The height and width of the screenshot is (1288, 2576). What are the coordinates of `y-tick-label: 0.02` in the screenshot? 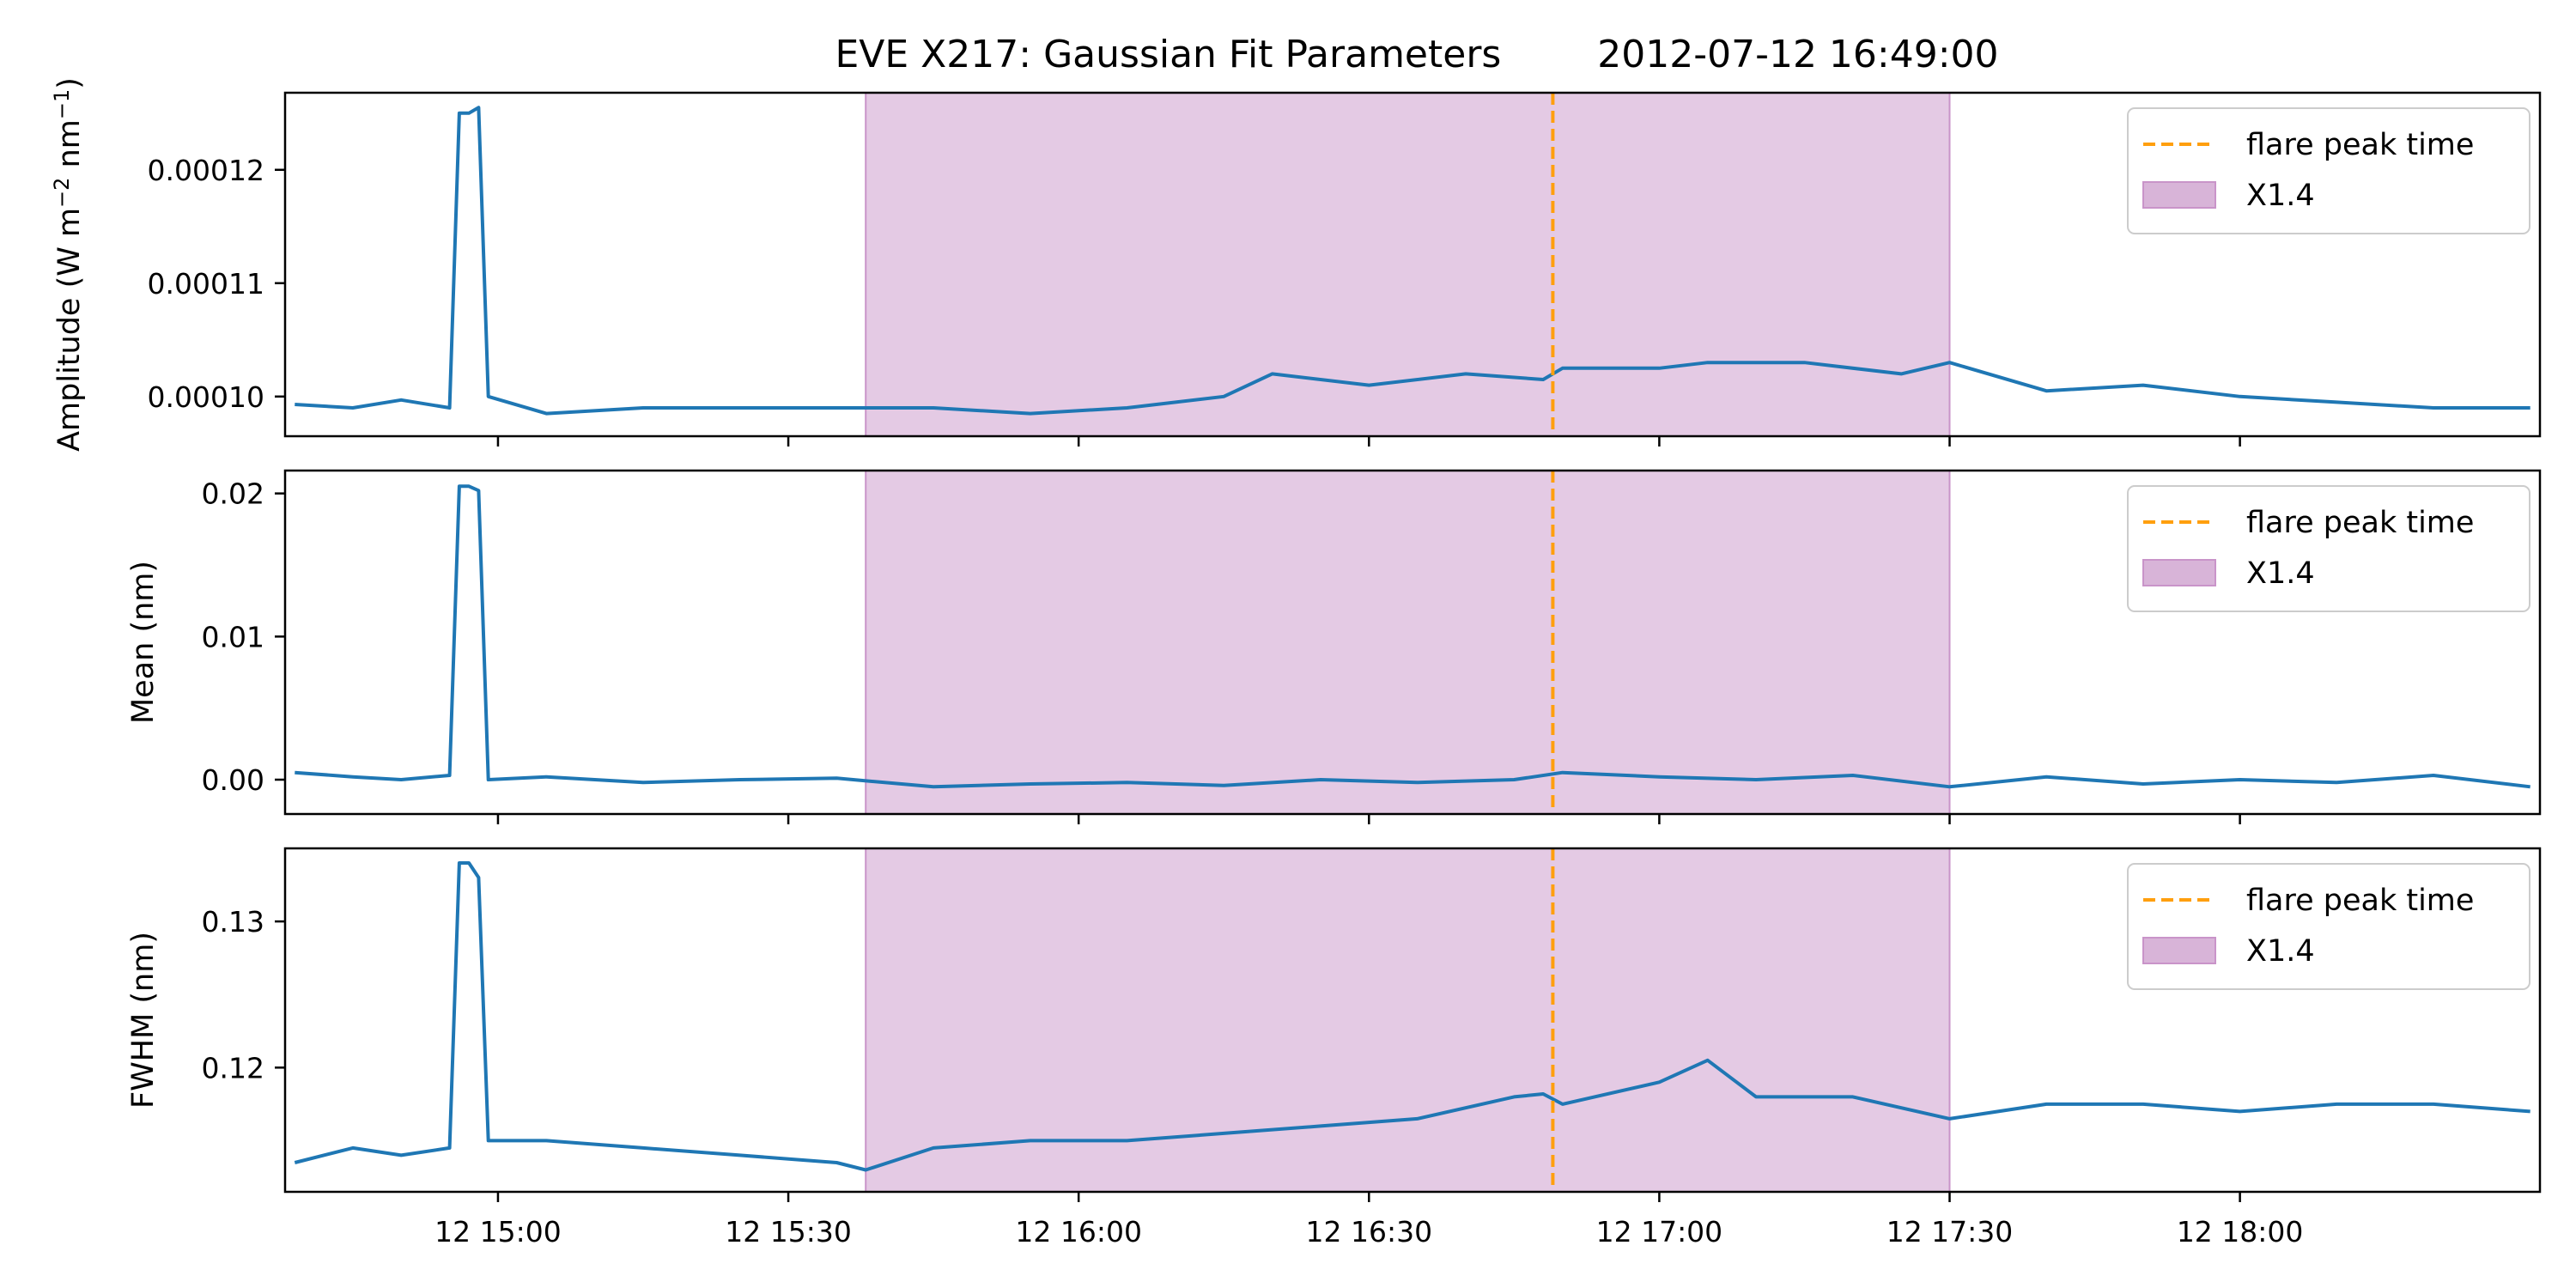 It's located at (233, 494).